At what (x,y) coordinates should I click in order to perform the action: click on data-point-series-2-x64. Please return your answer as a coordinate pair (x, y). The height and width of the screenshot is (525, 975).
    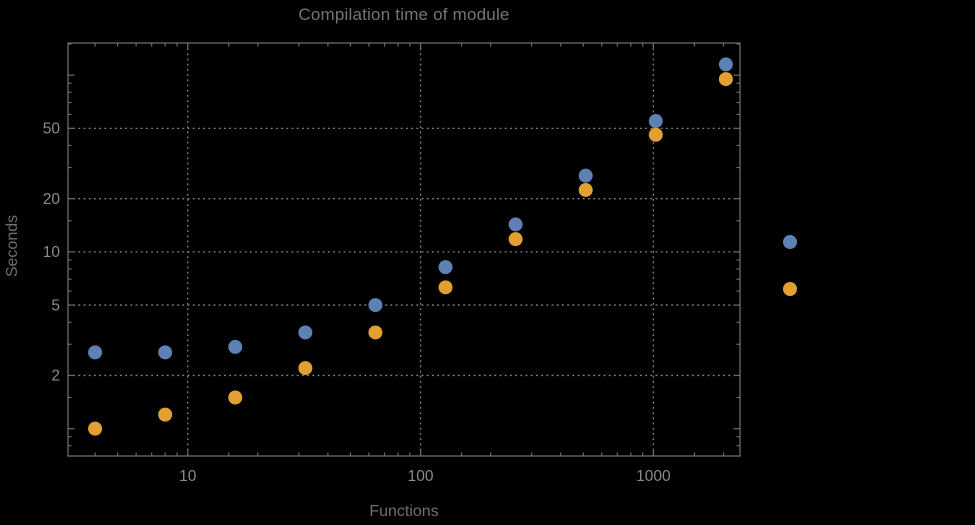
    Looking at the image, I should click on (375, 332).